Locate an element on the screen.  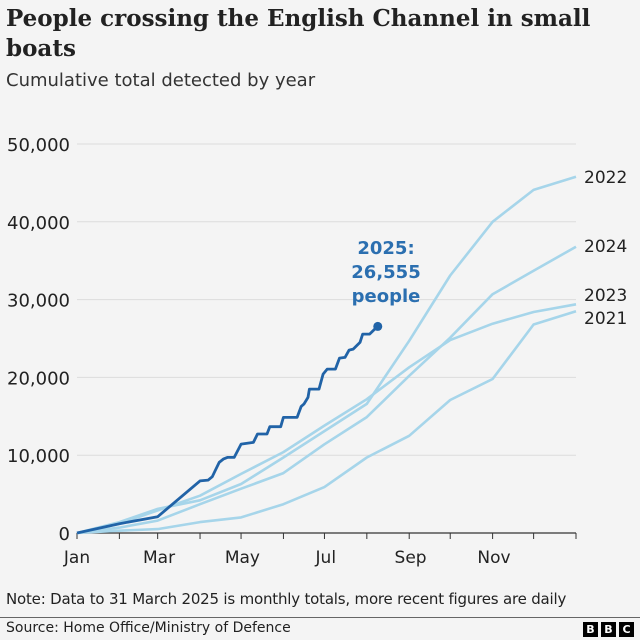
bbc-logo: B B C is located at coordinates (608, 629).